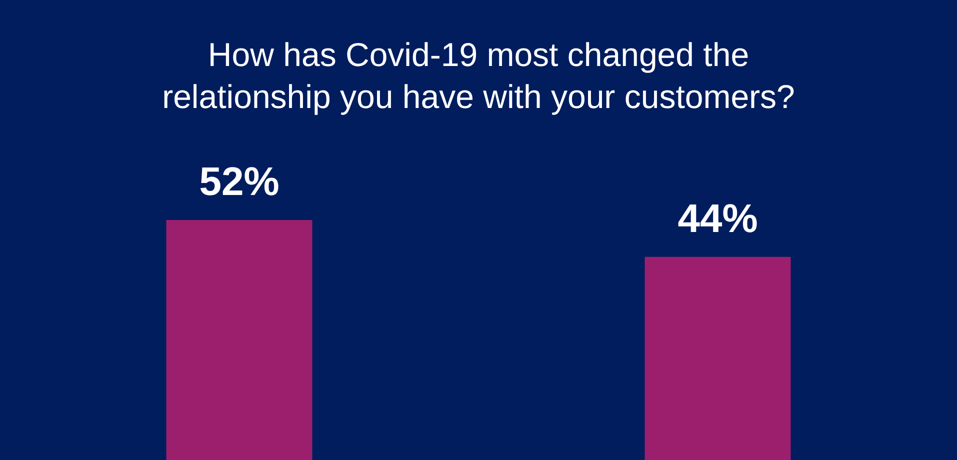  What do you see at coordinates (718, 218) in the screenshot?
I see `data-label: 44%` at bounding box center [718, 218].